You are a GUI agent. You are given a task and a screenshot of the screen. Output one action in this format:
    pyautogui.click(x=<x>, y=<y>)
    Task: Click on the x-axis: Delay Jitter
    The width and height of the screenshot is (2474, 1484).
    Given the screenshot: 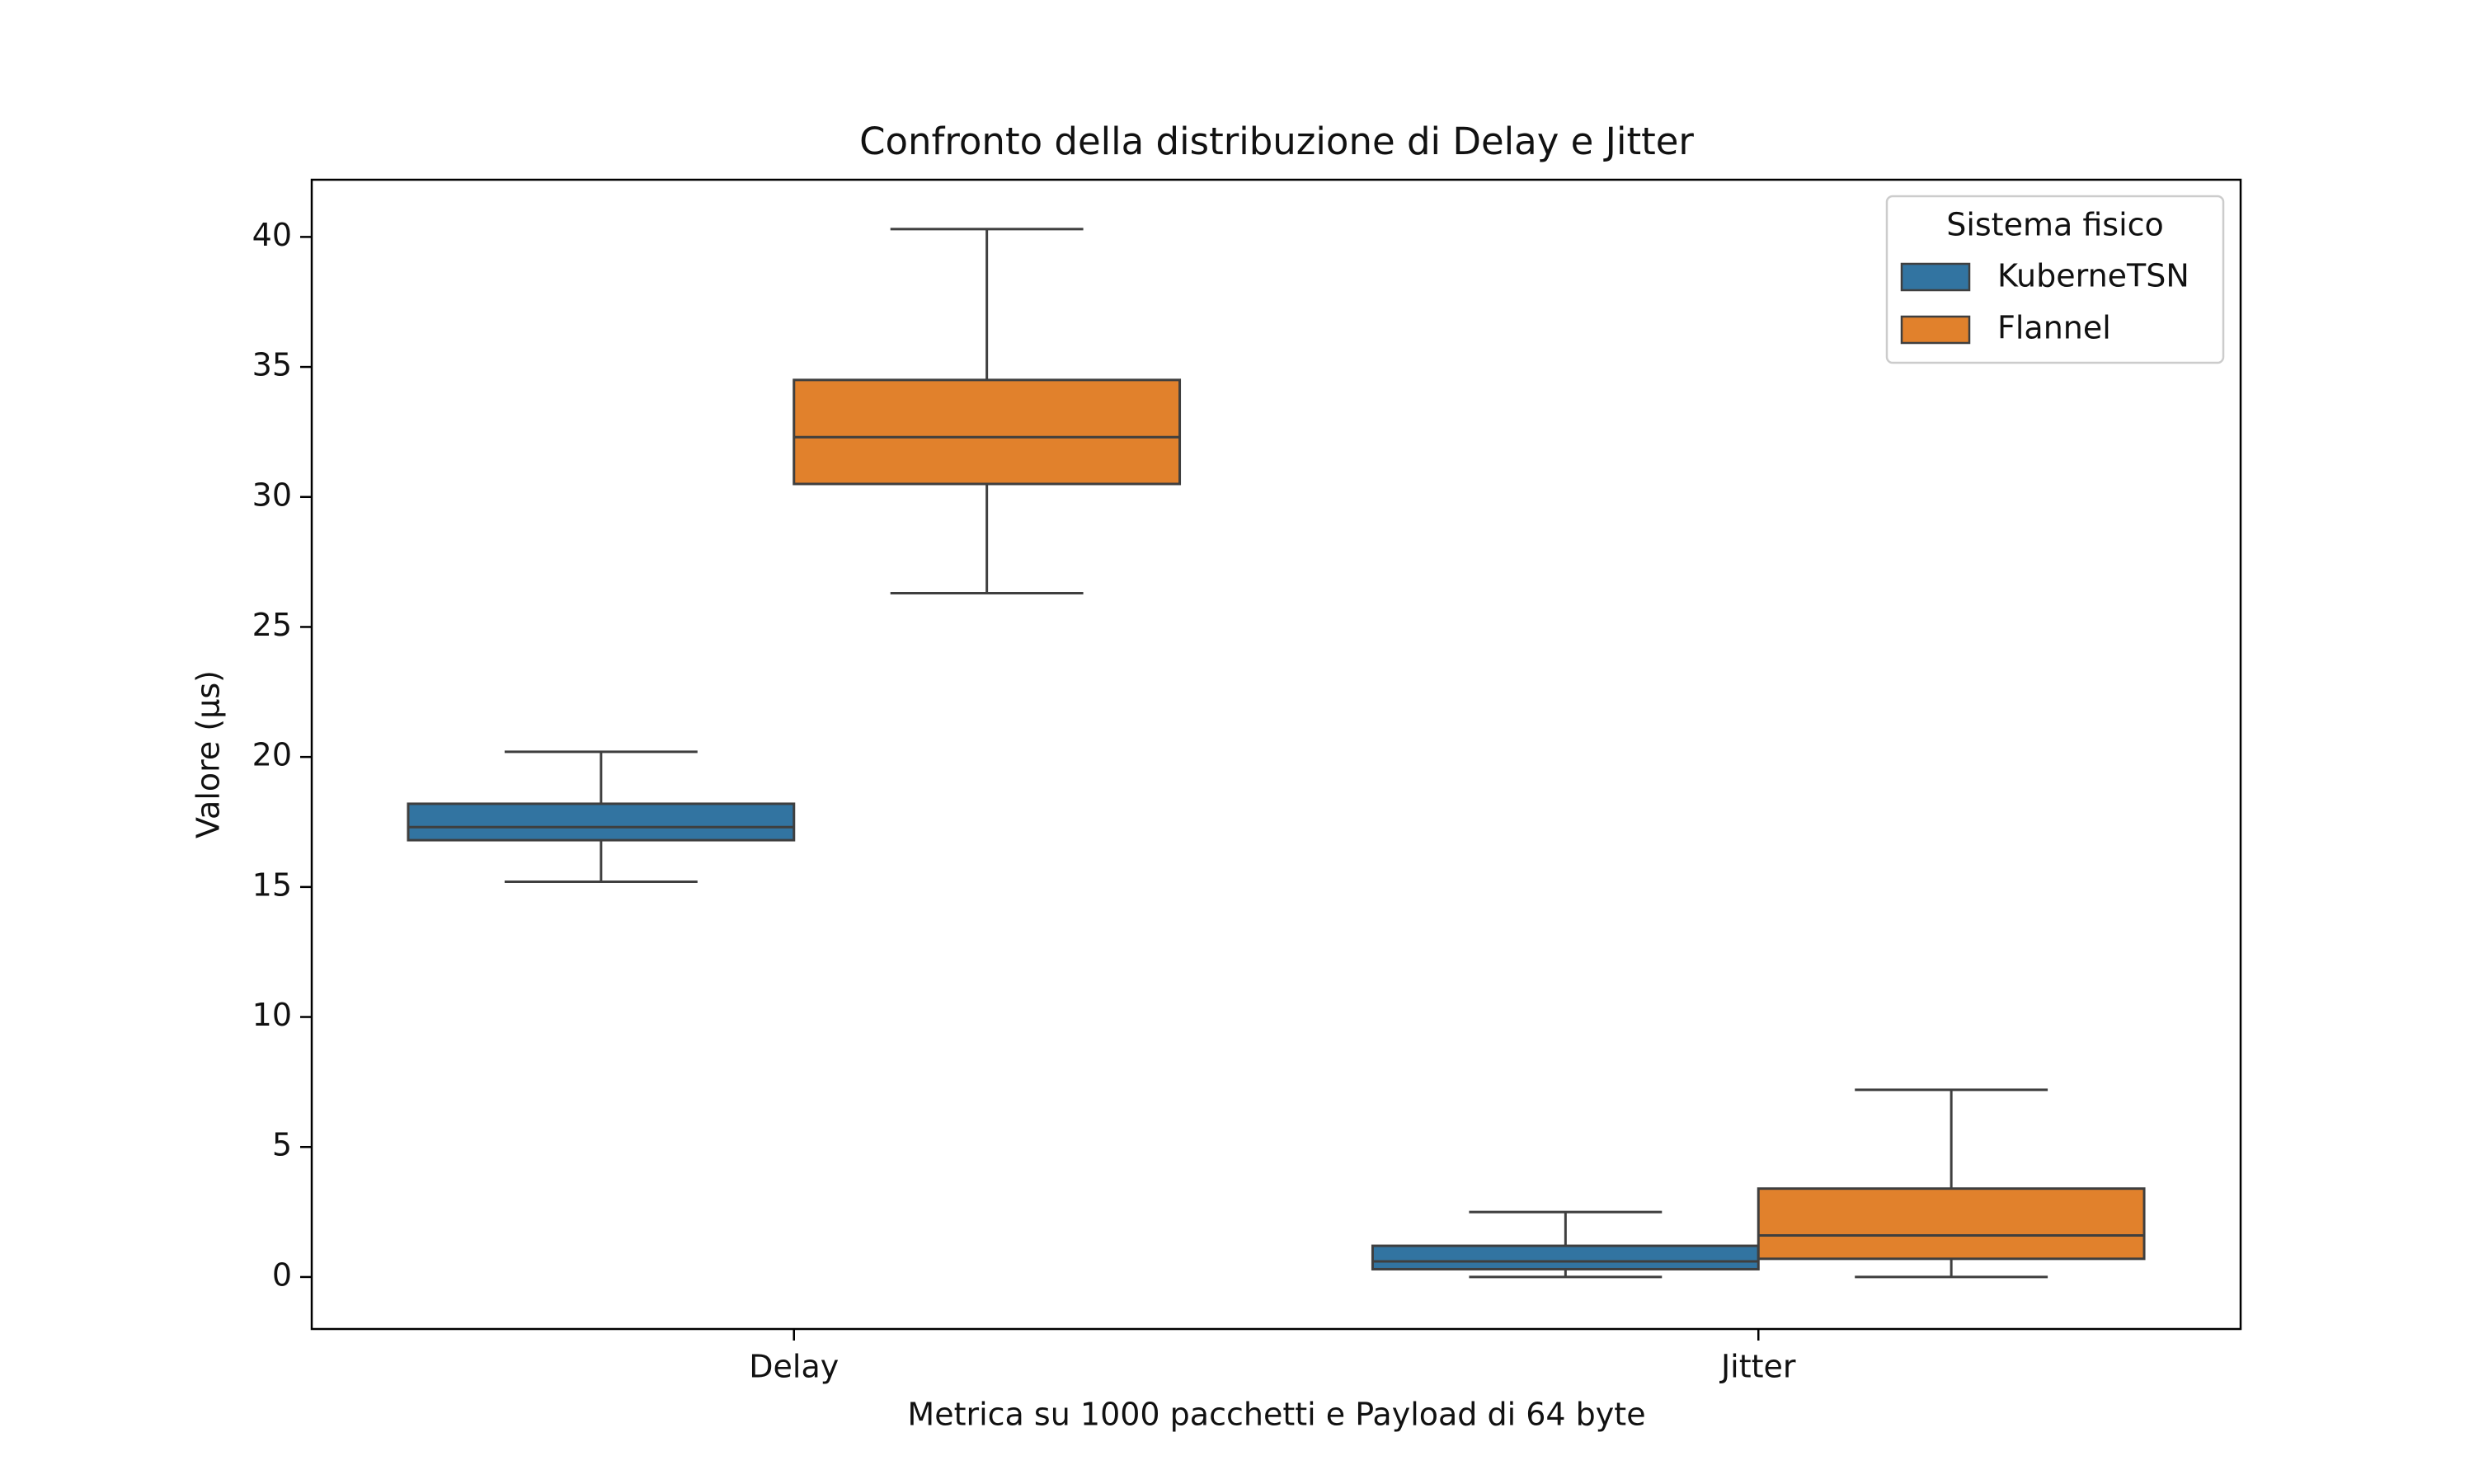 What is the action you would take?
    pyautogui.click(x=1272, y=1357)
    